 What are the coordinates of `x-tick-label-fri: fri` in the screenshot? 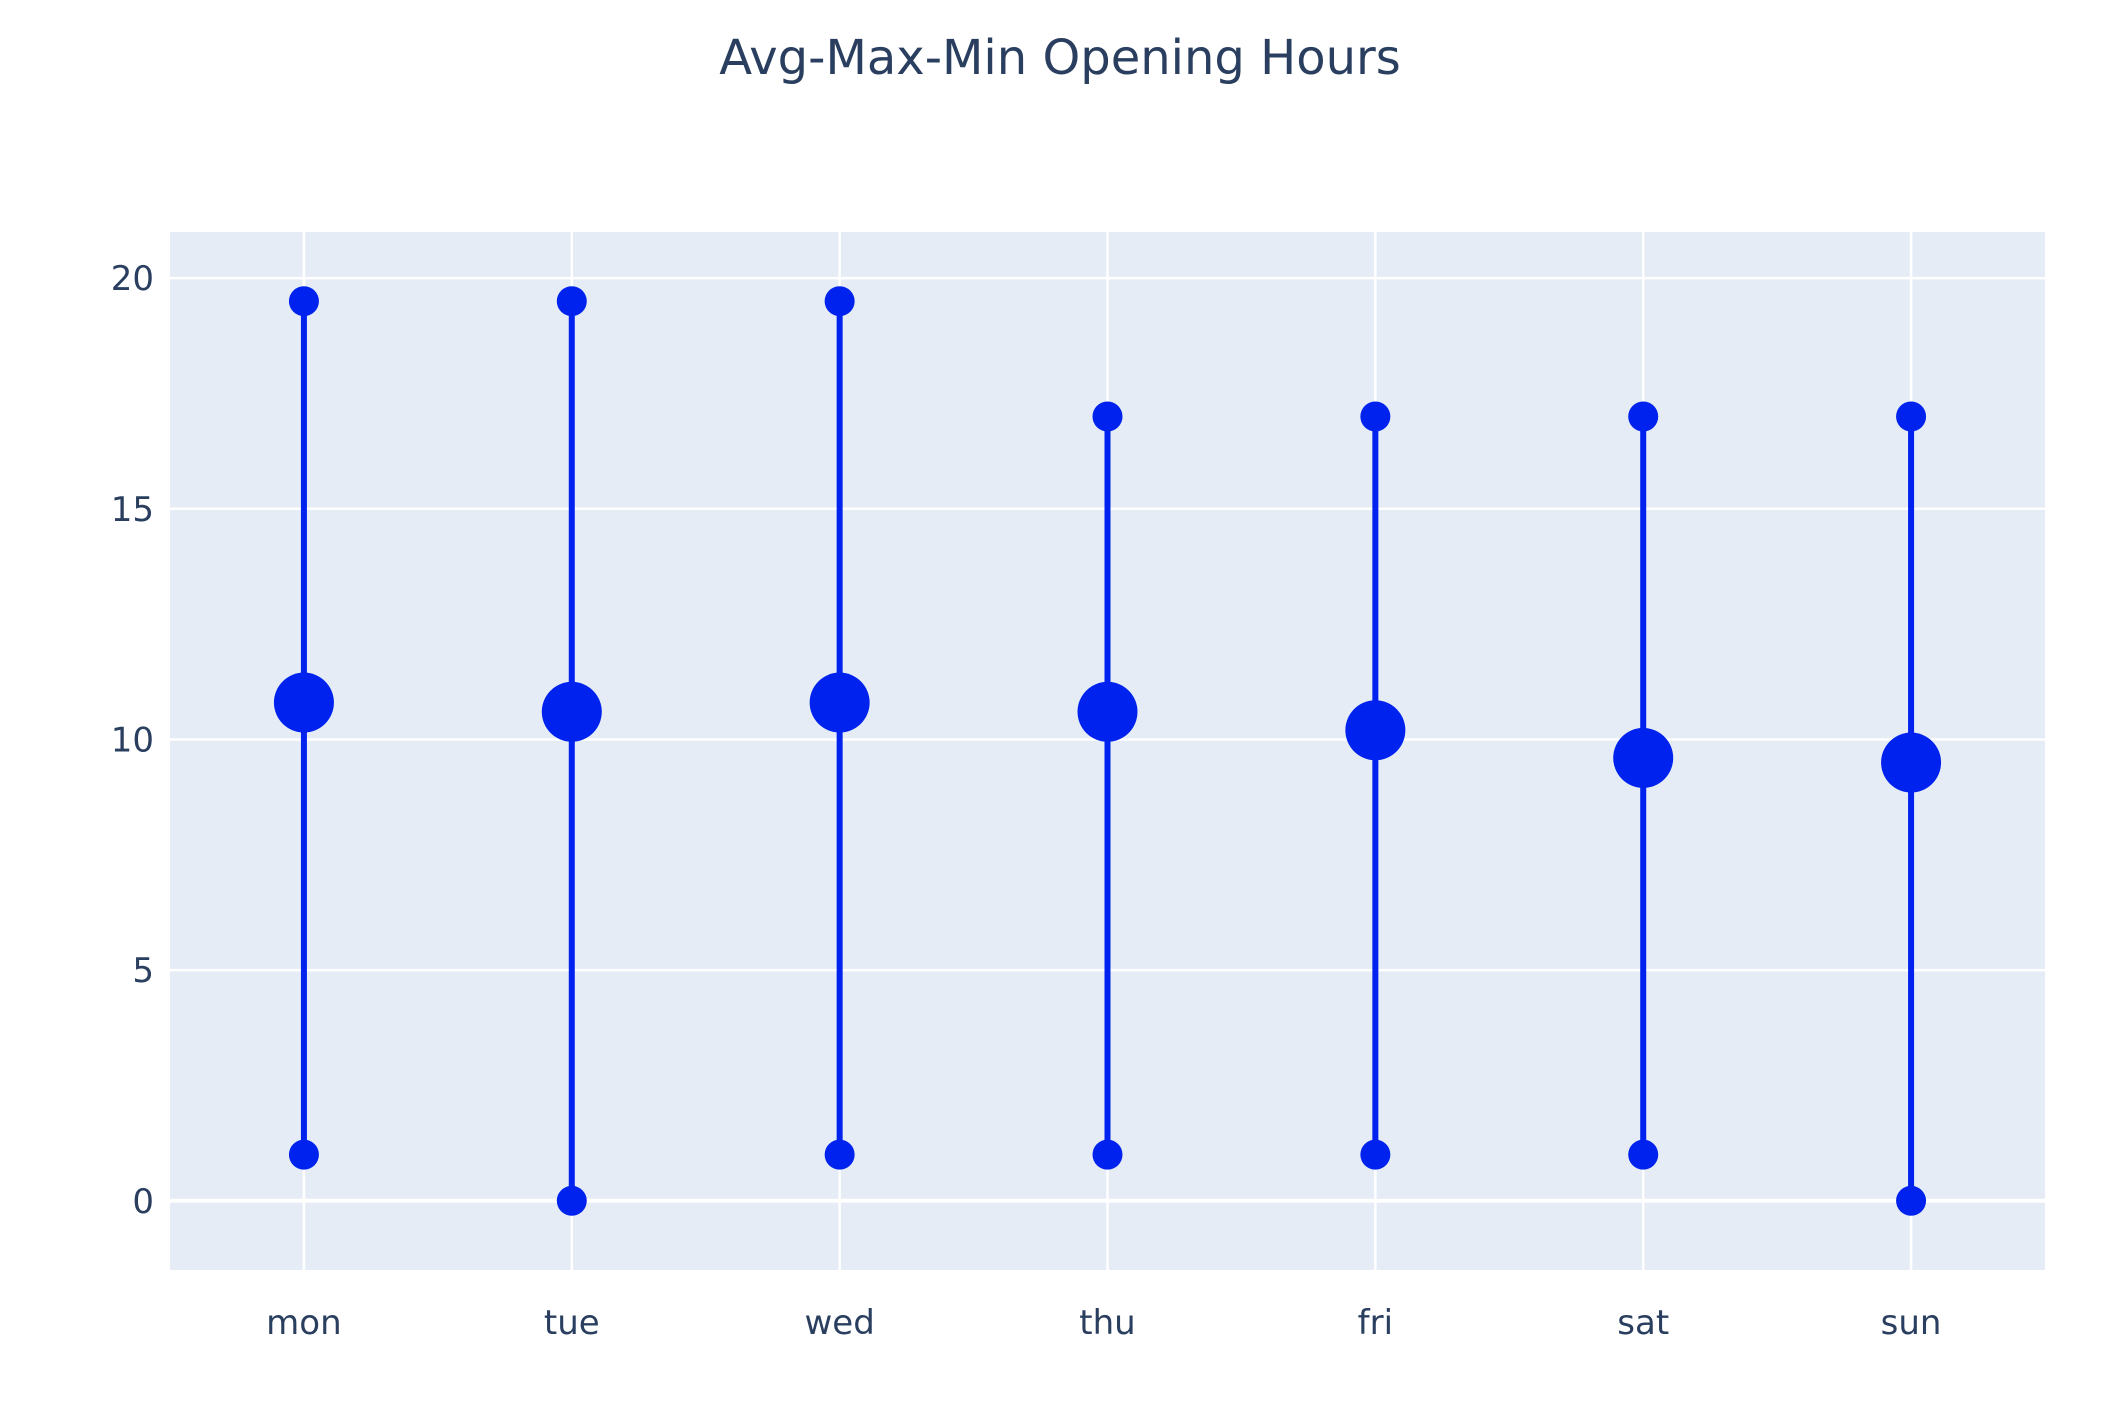 It's located at (1375, 1323).